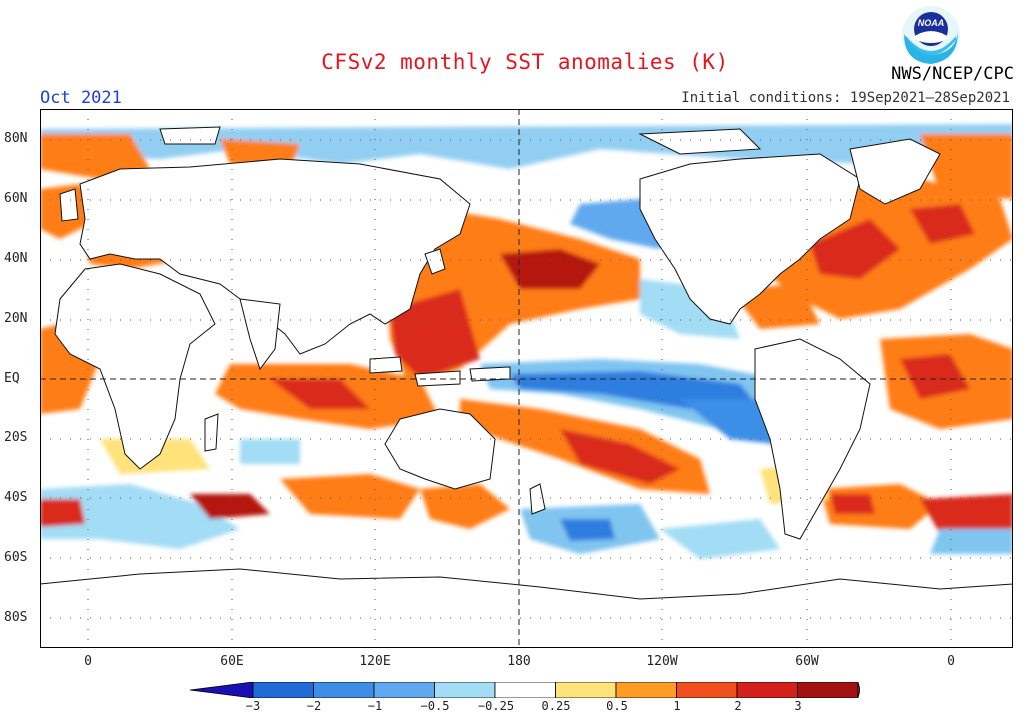  I want to click on map-title: CFSv2 monthly SST anomalies (K), so click(525, 62).